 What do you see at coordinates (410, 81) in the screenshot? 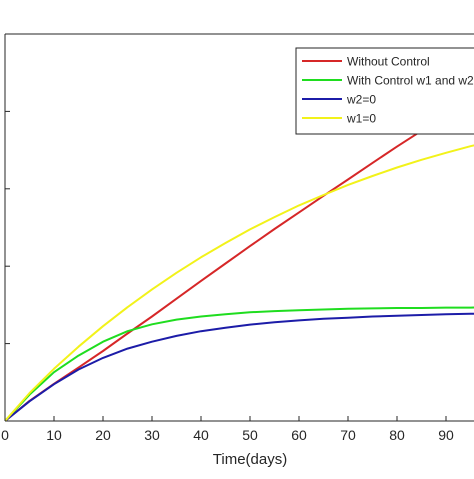
I see `legend-label: With Control w1 and w2` at bounding box center [410, 81].